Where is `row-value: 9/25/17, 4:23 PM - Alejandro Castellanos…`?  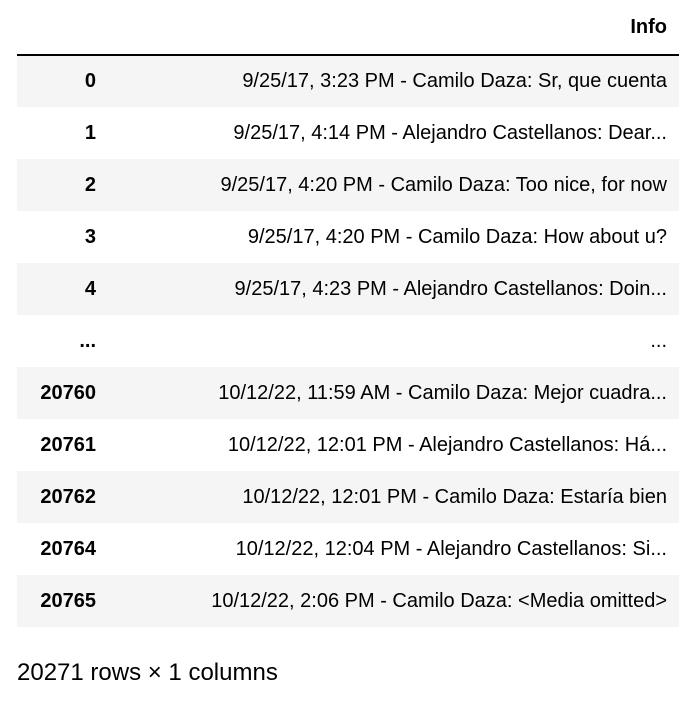
row-value: 9/25/17, 4:23 PM - Alejandro Castellanos… is located at coordinates (450, 288).